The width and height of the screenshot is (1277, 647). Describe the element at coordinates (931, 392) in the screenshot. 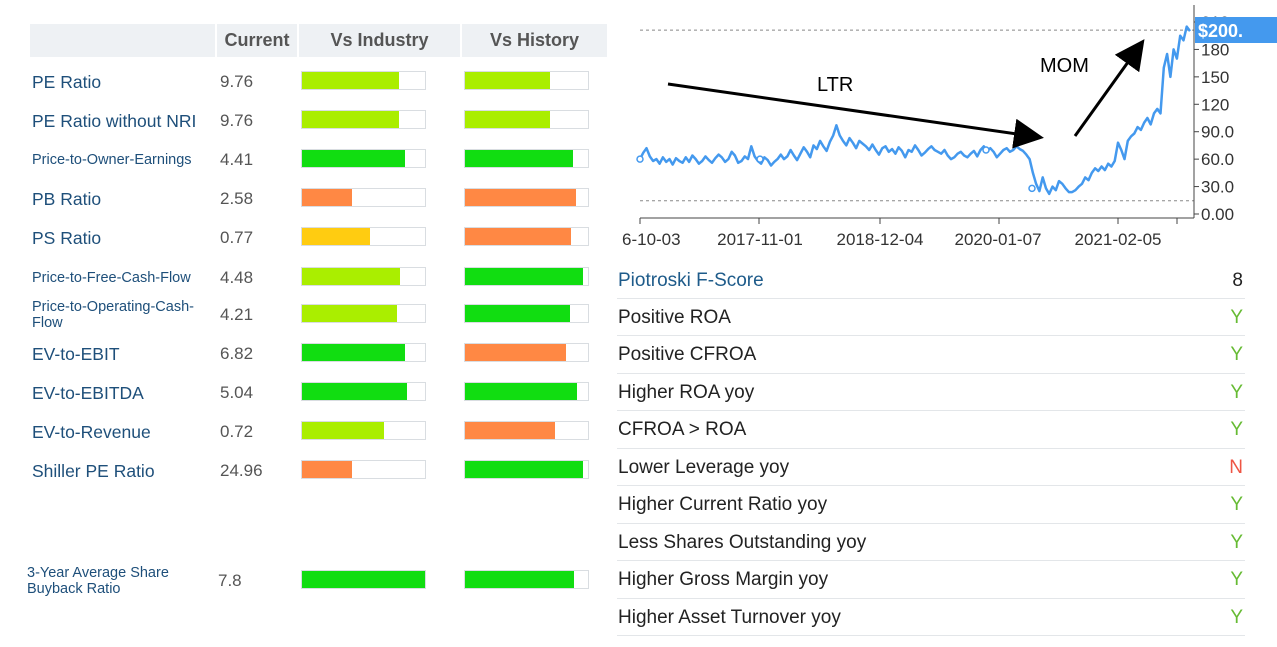

I see `piotroski-item: Higher ROA yoy Y` at that location.